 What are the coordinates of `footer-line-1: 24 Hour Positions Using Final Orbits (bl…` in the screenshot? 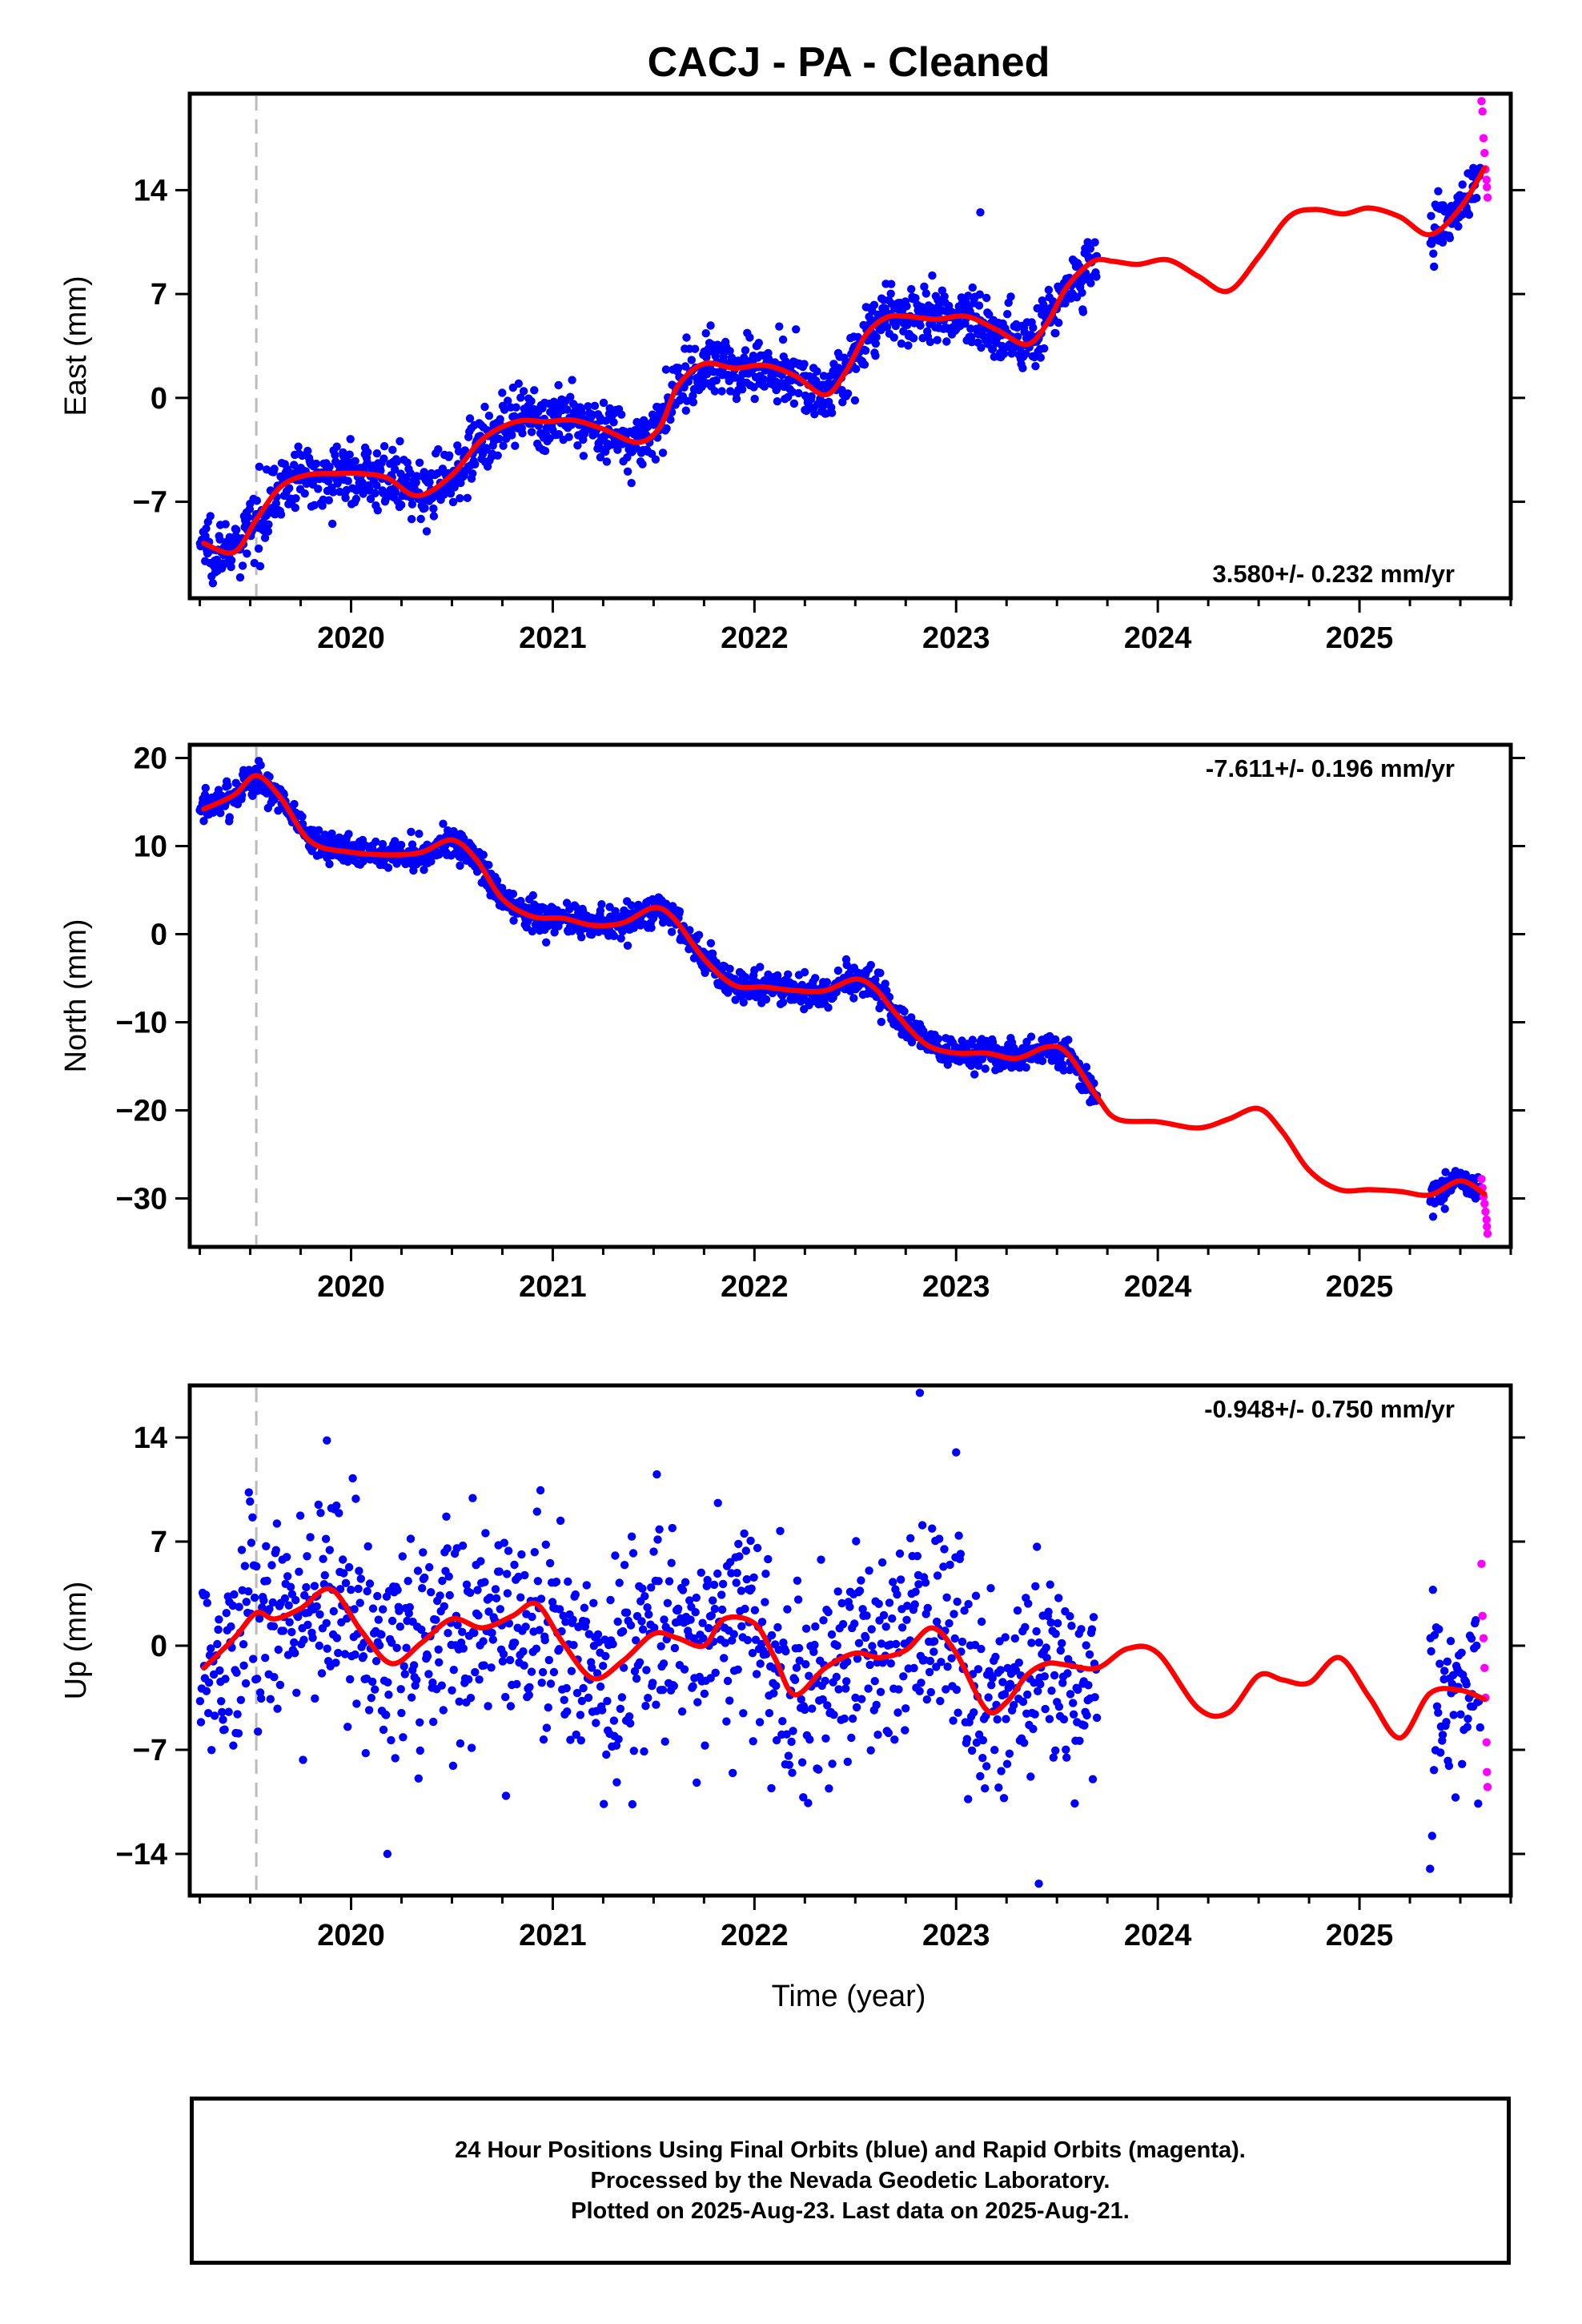 It's located at (850, 2150).